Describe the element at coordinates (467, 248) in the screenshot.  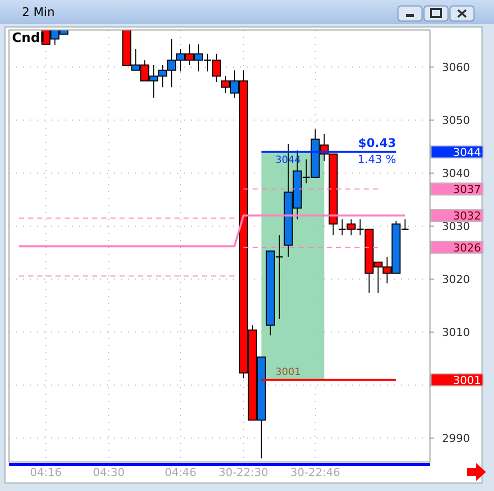
I see `text: 3026` at that location.